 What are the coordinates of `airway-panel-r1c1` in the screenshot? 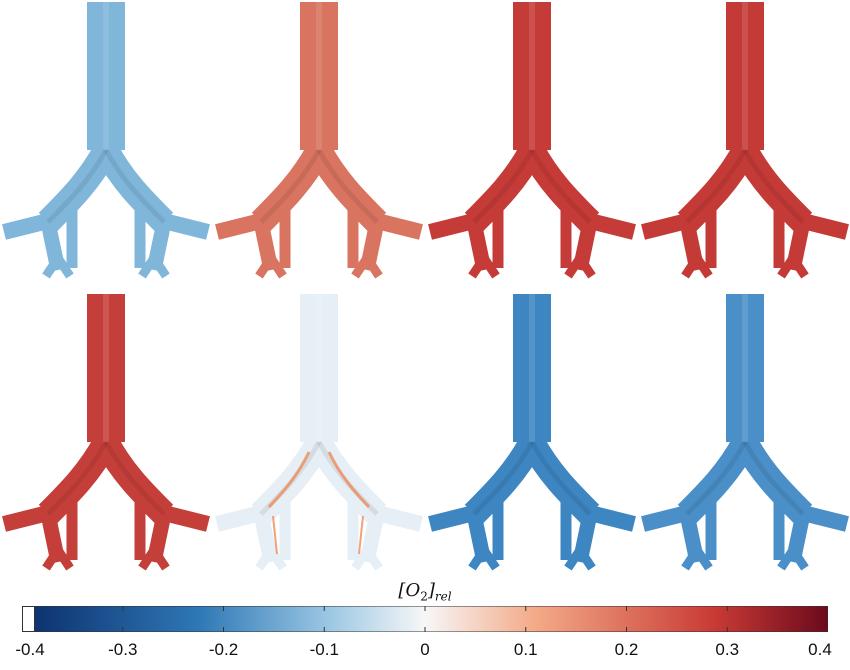 It's located at (106, 145).